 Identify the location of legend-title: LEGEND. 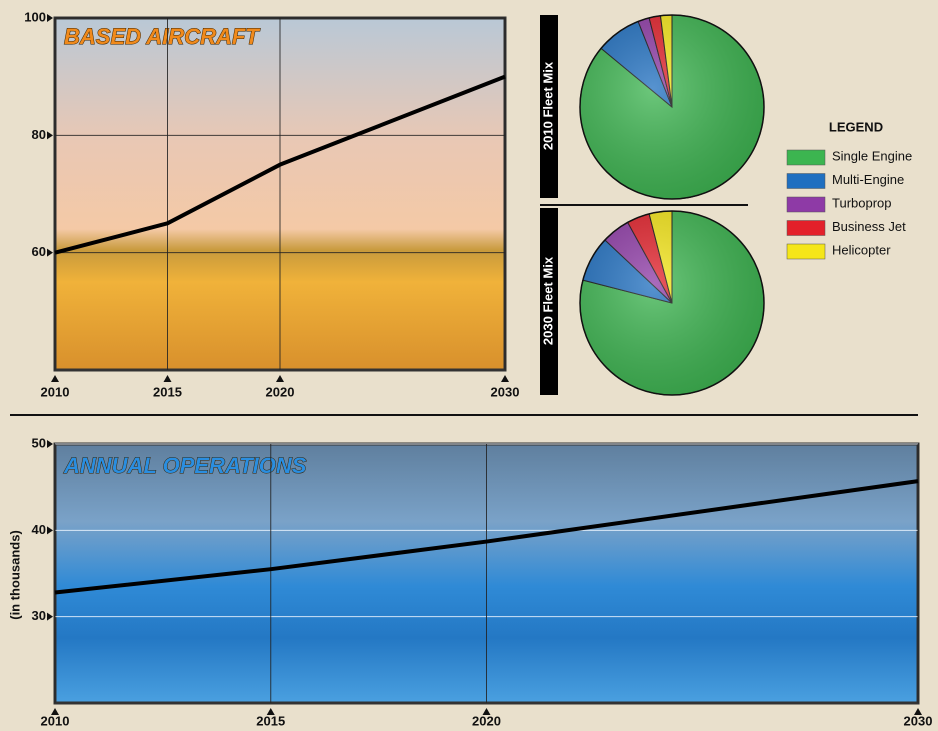
(856, 126).